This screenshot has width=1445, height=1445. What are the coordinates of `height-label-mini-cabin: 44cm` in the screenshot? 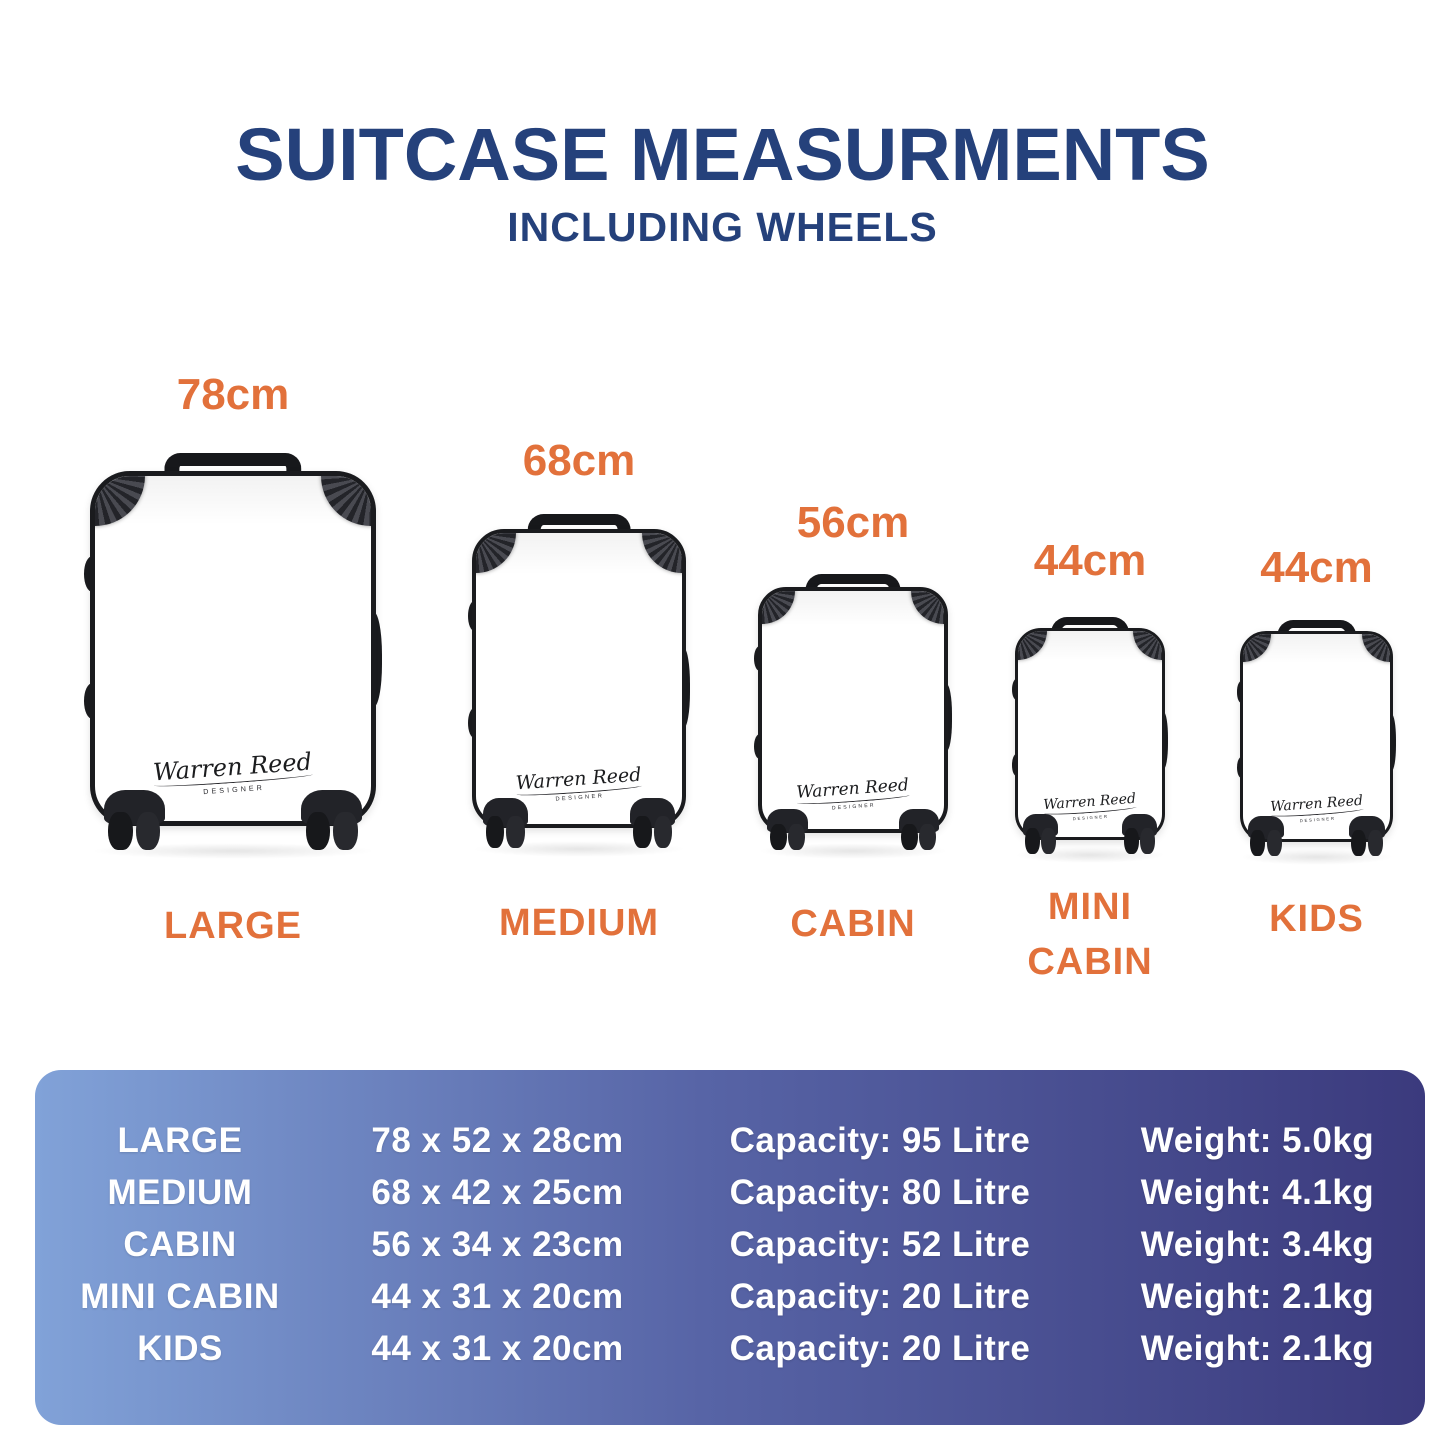 It's located at (1090, 560).